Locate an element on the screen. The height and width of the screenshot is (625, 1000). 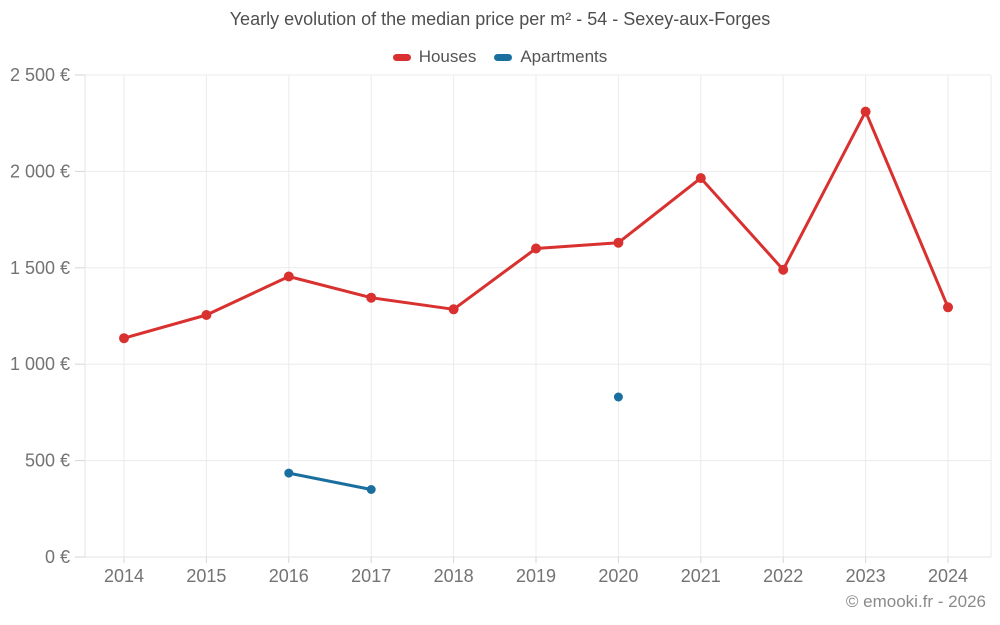
houses-point-2021 is located at coordinates (700, 178).